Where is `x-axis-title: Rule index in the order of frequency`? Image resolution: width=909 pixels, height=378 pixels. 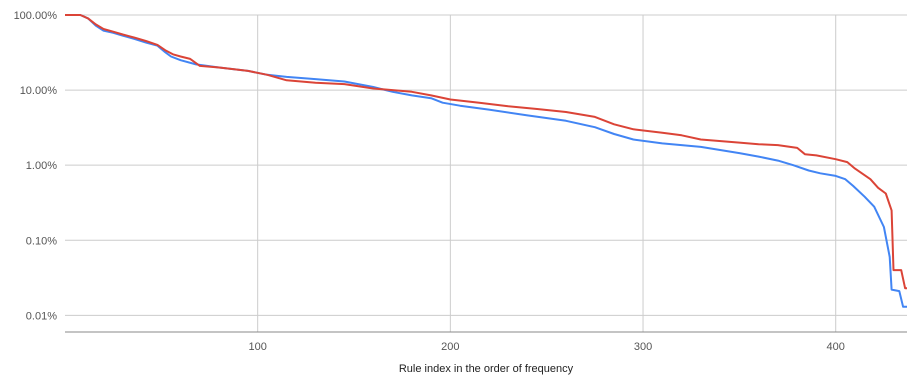 x-axis-title: Rule index in the order of frequency is located at coordinates (486, 369).